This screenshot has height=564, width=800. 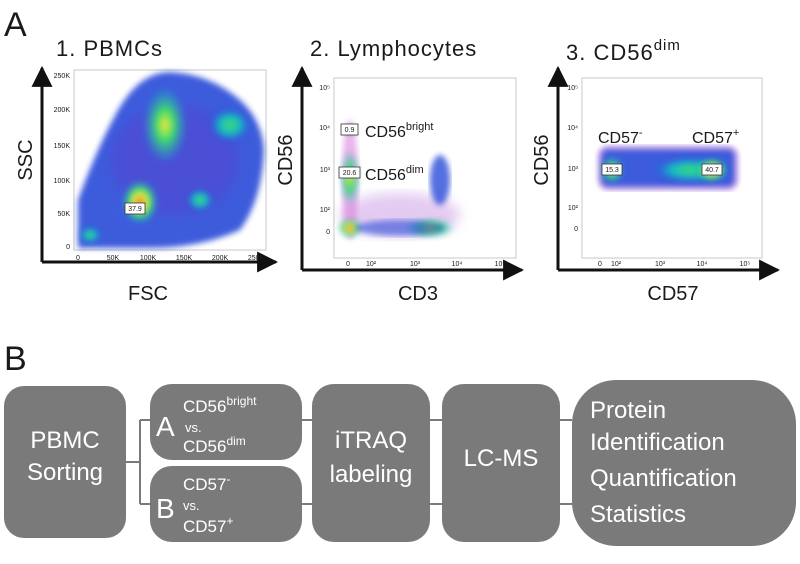 I want to click on x-axis-label: FSC, so click(x=148, y=294).